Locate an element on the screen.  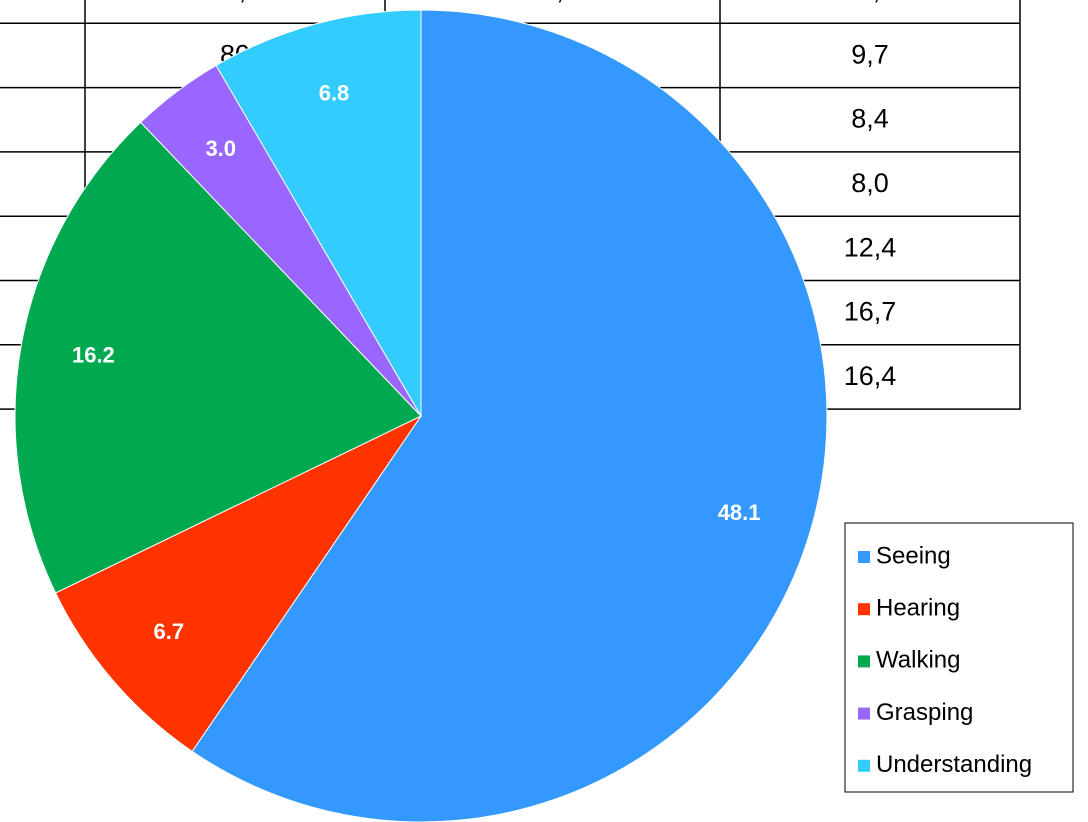
legend-label: Grasping is located at coordinates (924, 712).